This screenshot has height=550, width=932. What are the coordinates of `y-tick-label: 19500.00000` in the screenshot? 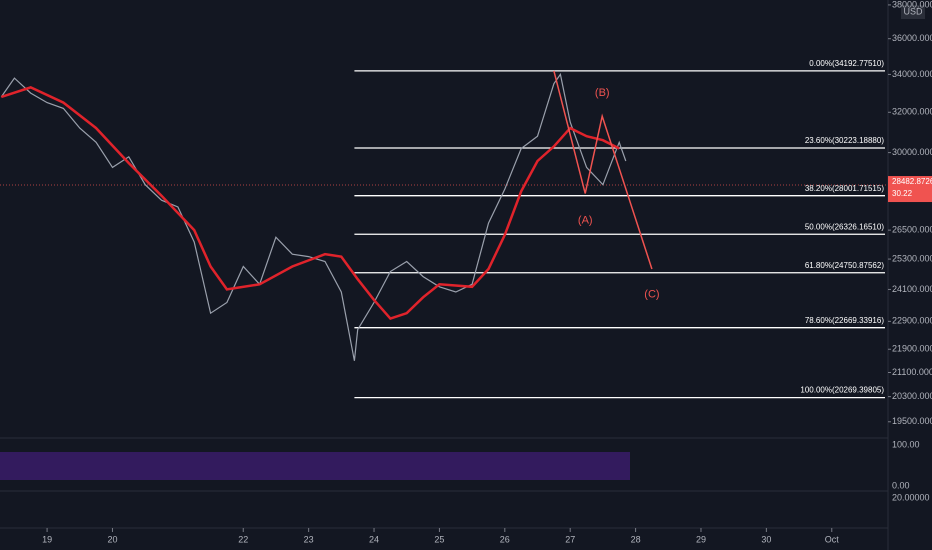 It's located at (912, 421).